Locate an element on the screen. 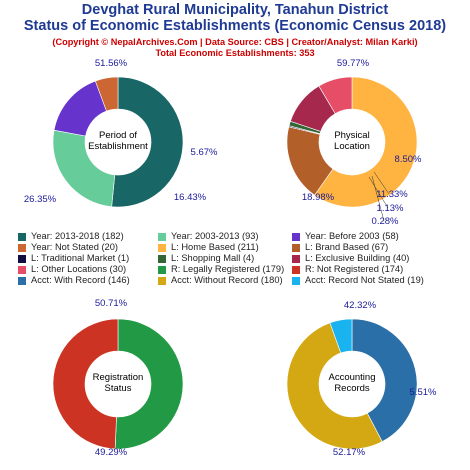 This screenshot has width=470, height=470. legend-label: L: Other Locations (30) is located at coordinates (79, 269).